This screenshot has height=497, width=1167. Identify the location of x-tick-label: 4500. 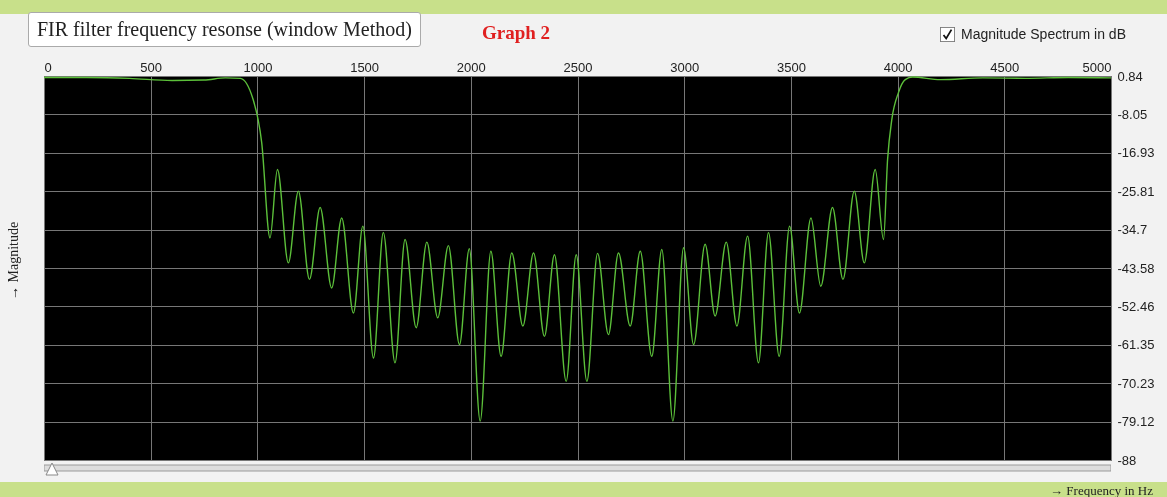
(1005, 67).